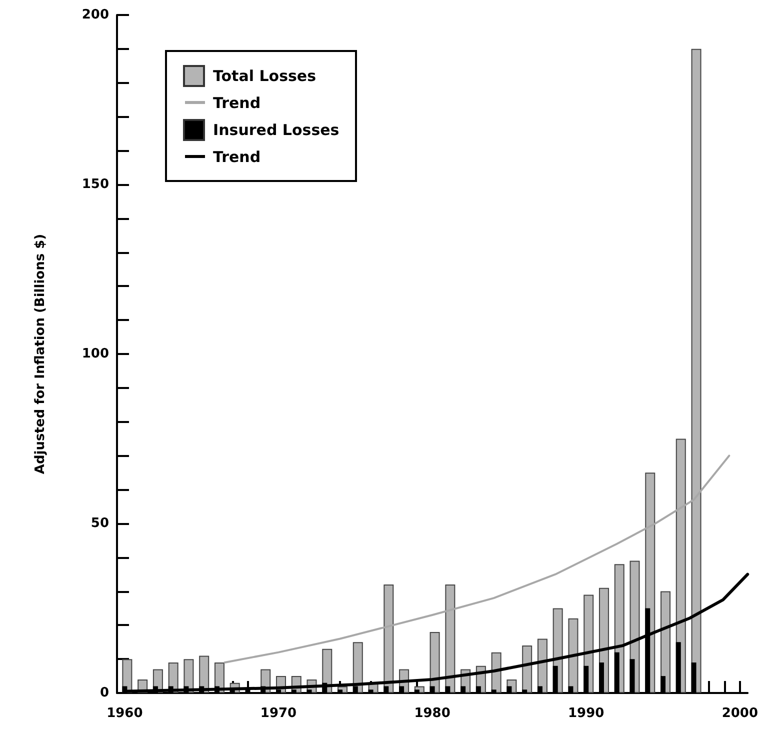 The image size is (761, 740). I want to click on y-axis-title: Adjusted for Inflation (Billions $), so click(40, 354).